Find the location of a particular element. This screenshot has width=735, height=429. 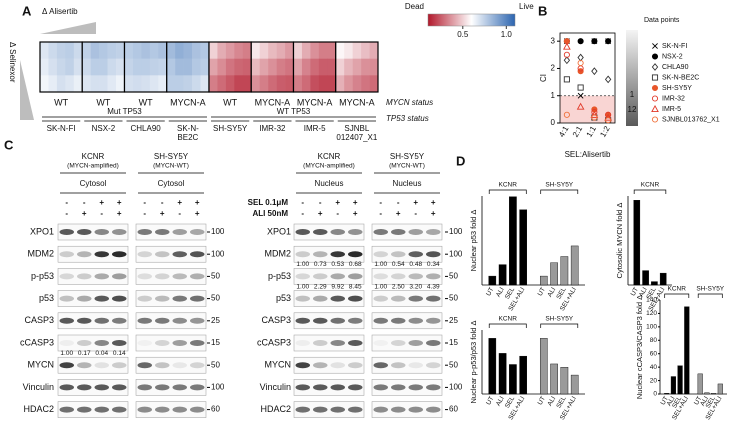

cell-line-label: IMR-5 is located at coordinates (315, 128).